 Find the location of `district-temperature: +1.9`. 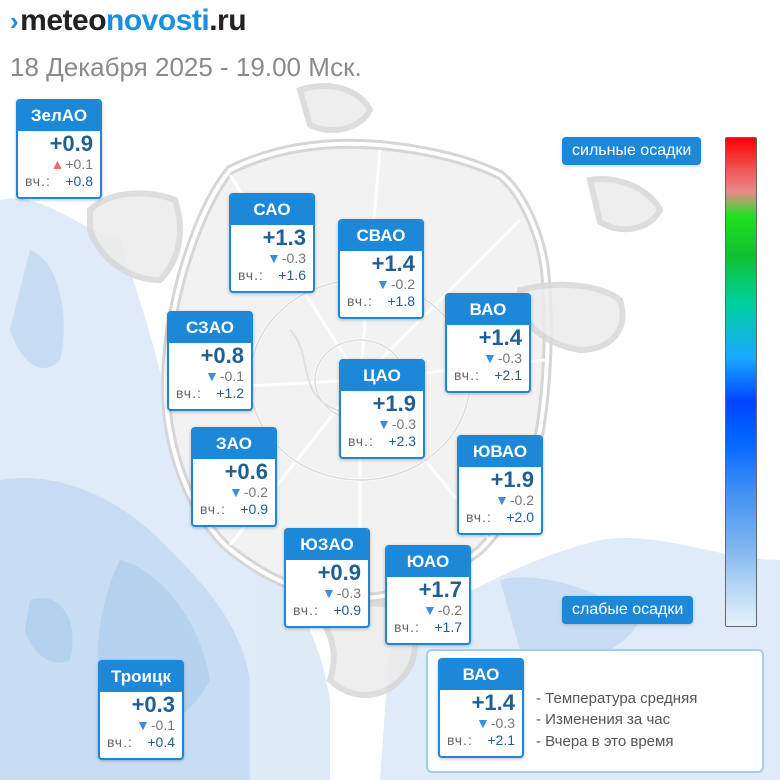

district-temperature: +1.9 is located at coordinates (512, 479).